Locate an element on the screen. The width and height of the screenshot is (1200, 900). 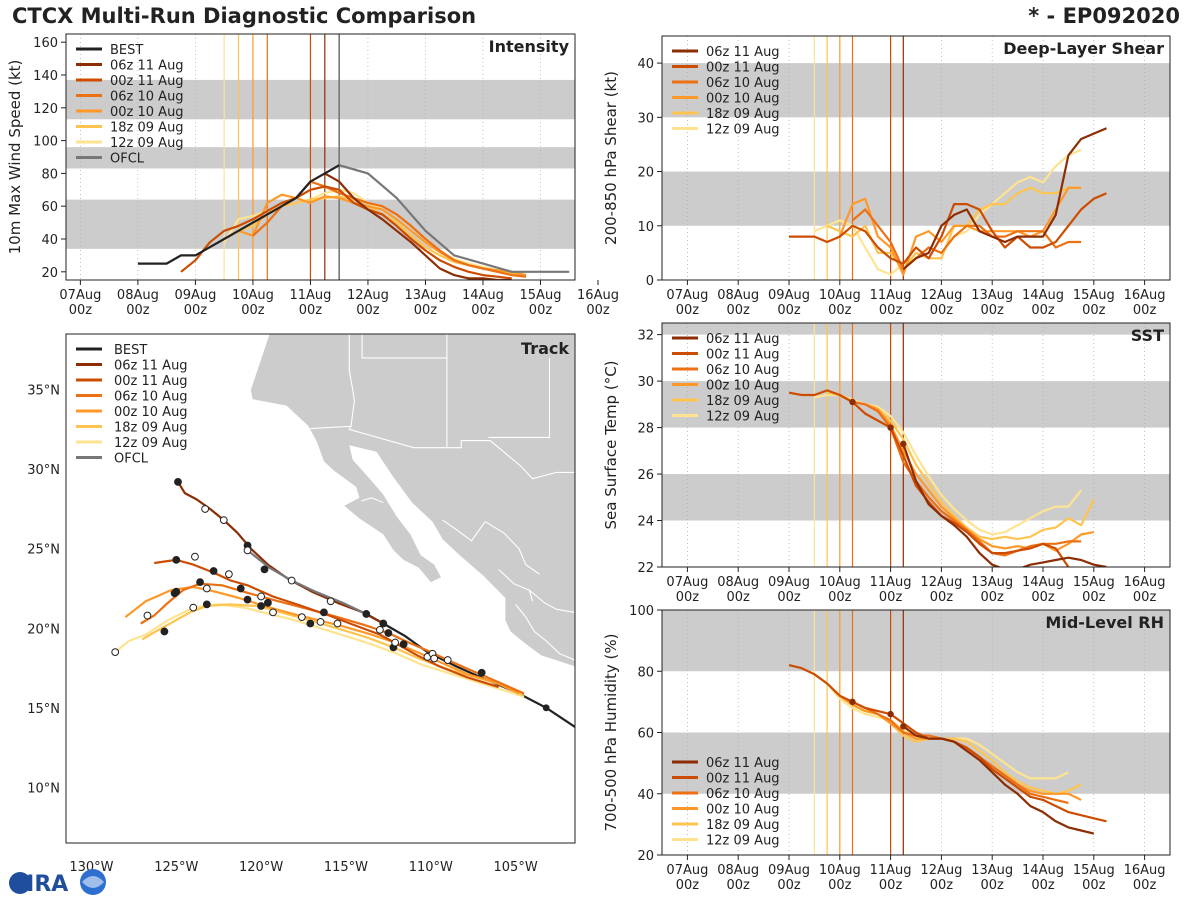
best-track is located at coordinates (470, 670).